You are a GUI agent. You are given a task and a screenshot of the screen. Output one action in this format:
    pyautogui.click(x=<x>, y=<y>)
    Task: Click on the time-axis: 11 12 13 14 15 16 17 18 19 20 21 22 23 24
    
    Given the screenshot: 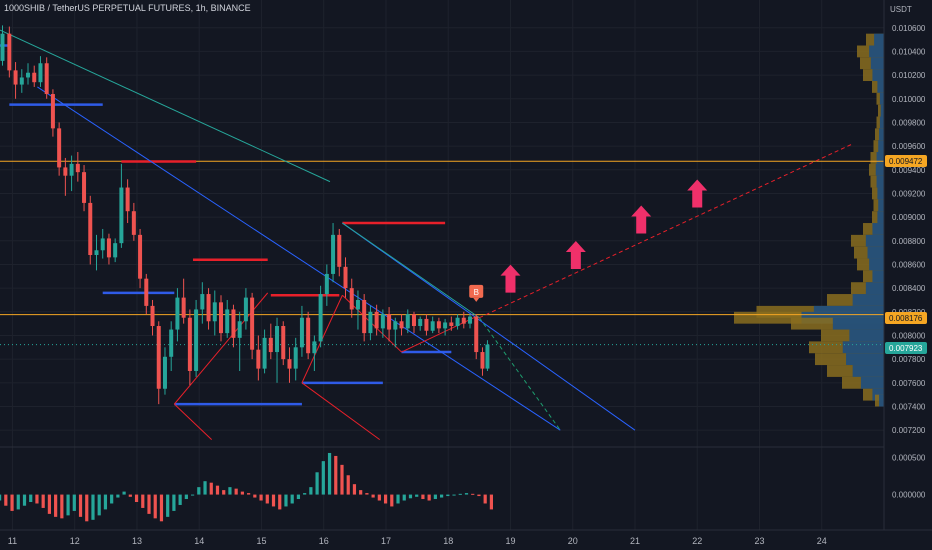 What is the action you would take?
    pyautogui.click(x=417, y=541)
    